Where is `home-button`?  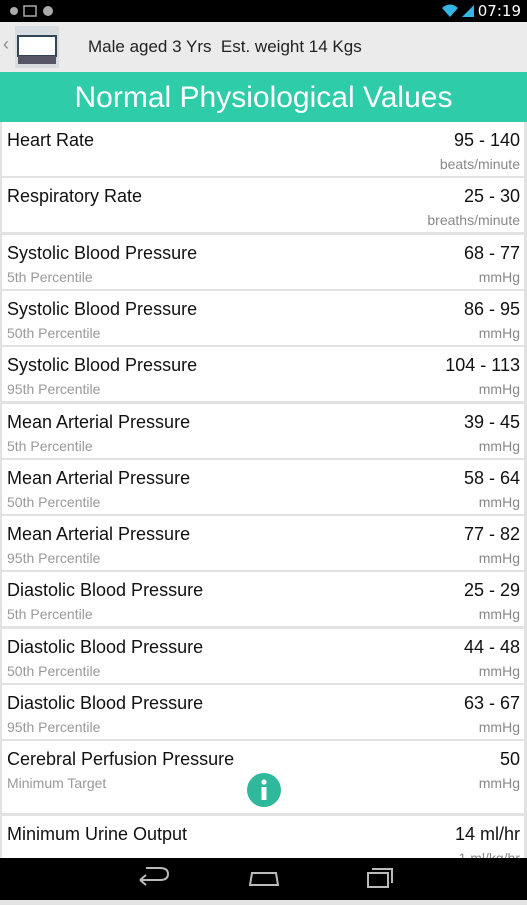
home-button is located at coordinates (264, 879).